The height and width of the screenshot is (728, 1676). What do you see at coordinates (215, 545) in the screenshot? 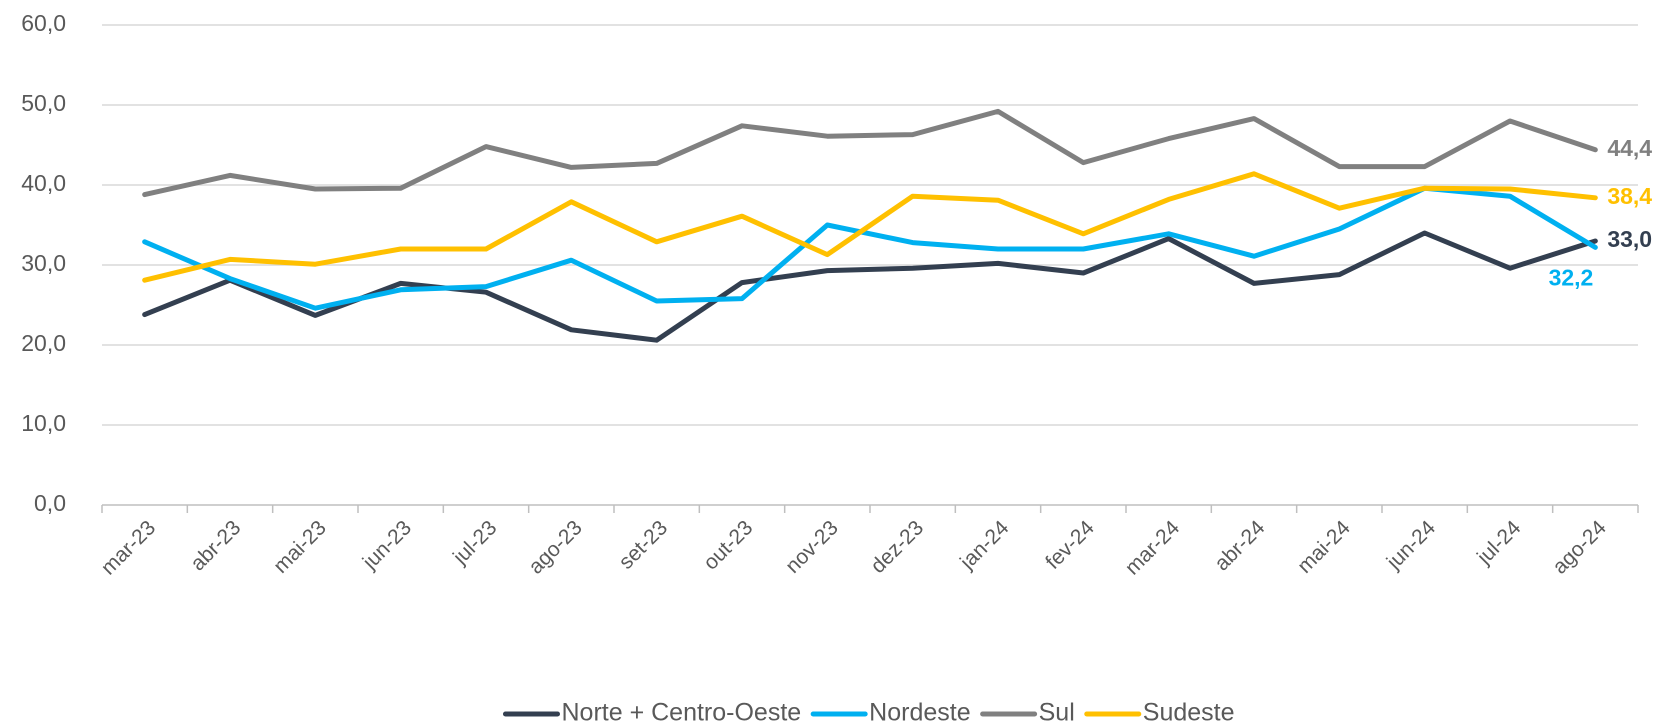
I see `x-tick-label: abr-23` at bounding box center [215, 545].